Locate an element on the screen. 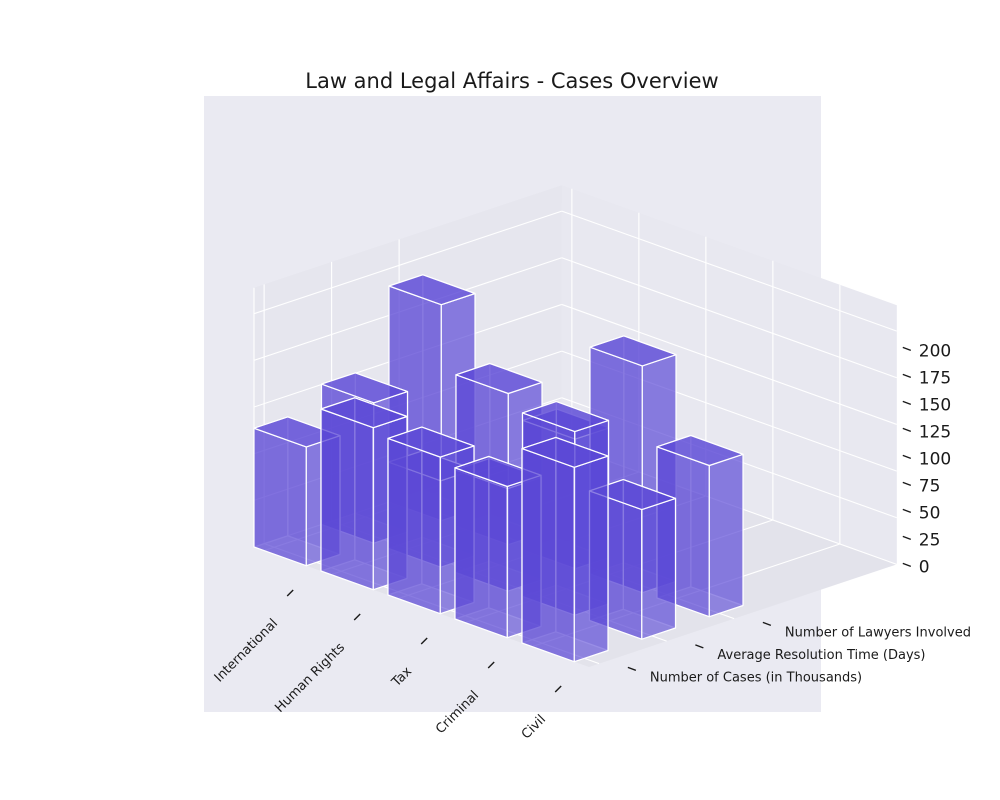  y-tick-label: Number of Cases (in Thousands) is located at coordinates (756, 677).